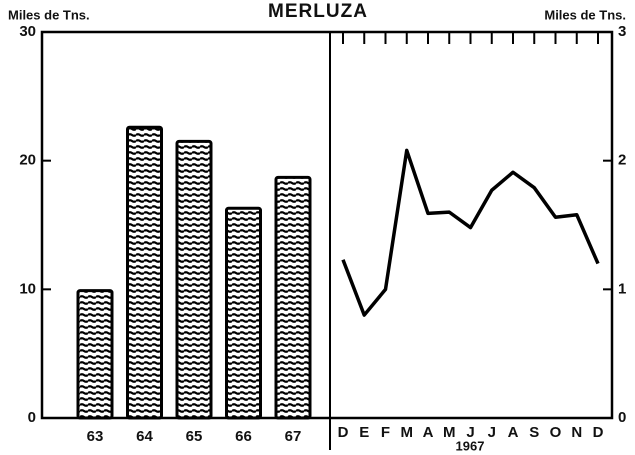 Image resolution: width=635 pixels, height=455 pixels. Describe the element at coordinates (144, 436) in the screenshot. I see `x-tick-label: 64` at that location.